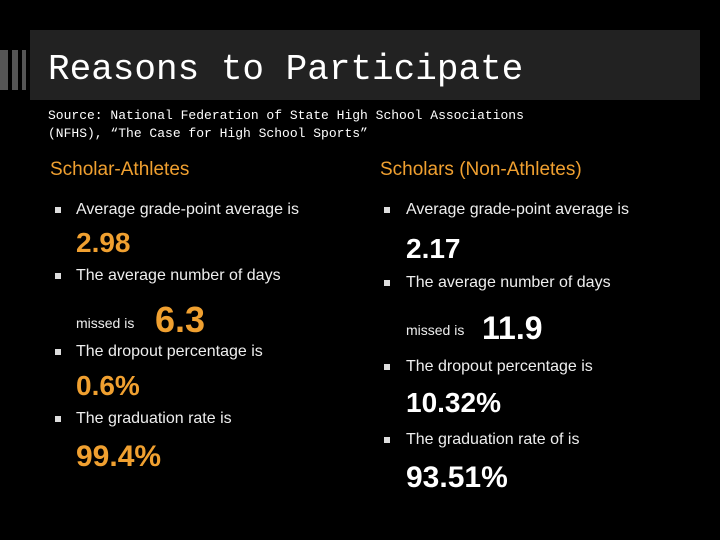 This screenshot has width=720, height=540. I want to click on item-value: 99.4%, so click(119, 456).